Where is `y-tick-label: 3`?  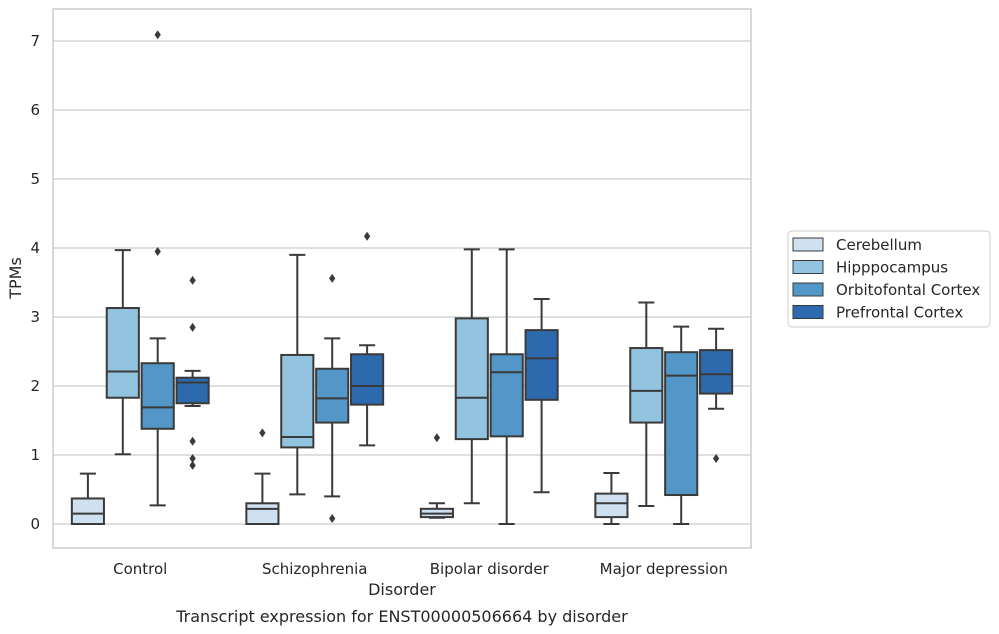
y-tick-label: 3 is located at coordinates (35, 317).